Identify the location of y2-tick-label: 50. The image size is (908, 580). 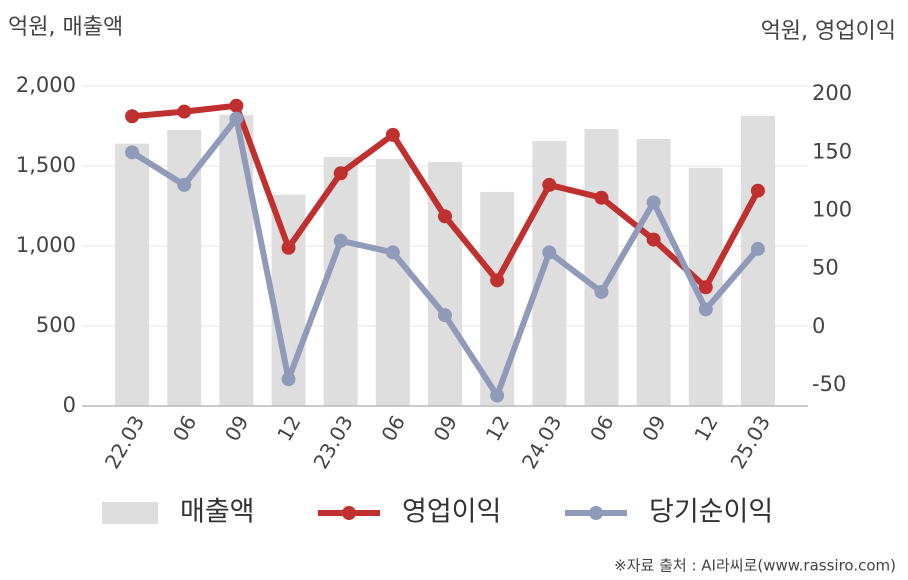
(825, 268).